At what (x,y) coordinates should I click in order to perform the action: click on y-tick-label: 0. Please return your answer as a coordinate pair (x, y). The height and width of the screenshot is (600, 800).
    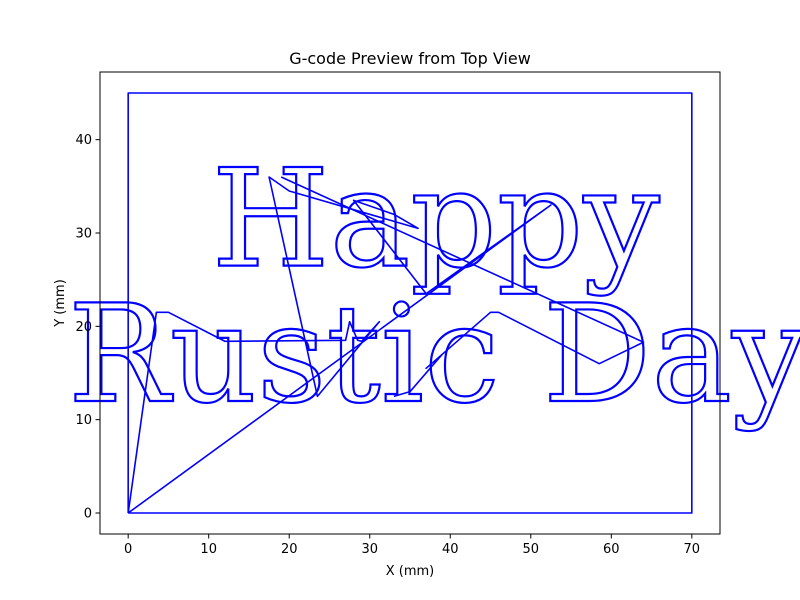
    Looking at the image, I should click on (88, 514).